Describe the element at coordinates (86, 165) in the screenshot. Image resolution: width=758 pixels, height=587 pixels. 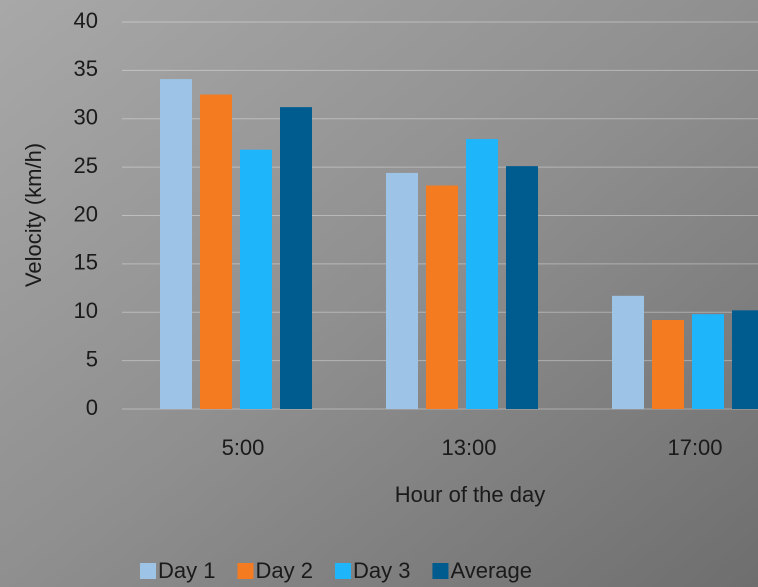
I see `y-tick-label: 25` at that location.